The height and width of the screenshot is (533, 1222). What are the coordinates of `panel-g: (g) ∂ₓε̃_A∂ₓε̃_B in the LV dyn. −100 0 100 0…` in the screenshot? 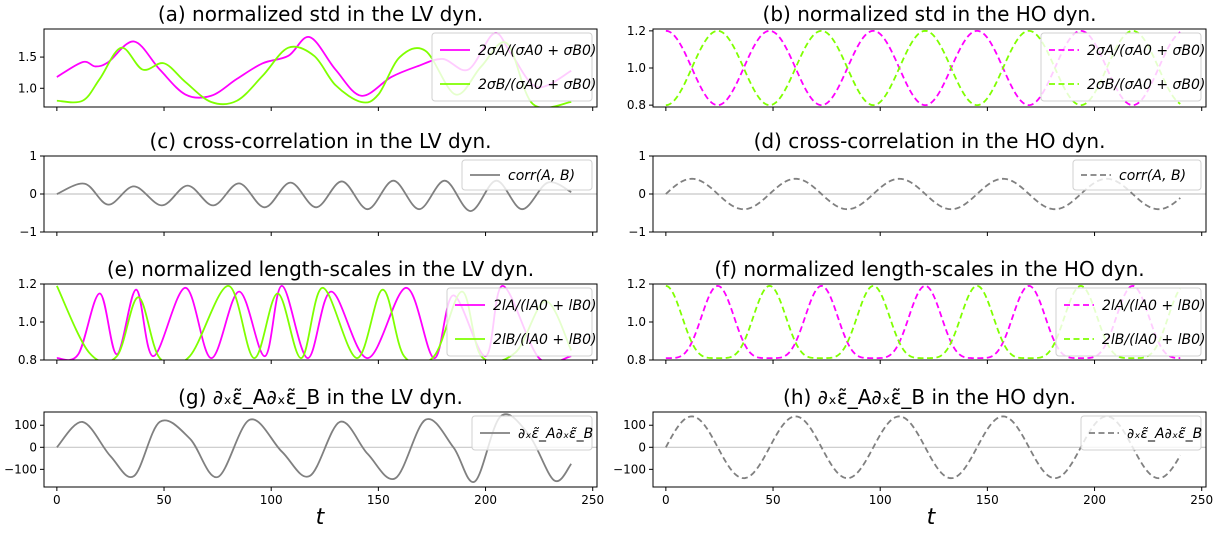 It's located at (304, 446).